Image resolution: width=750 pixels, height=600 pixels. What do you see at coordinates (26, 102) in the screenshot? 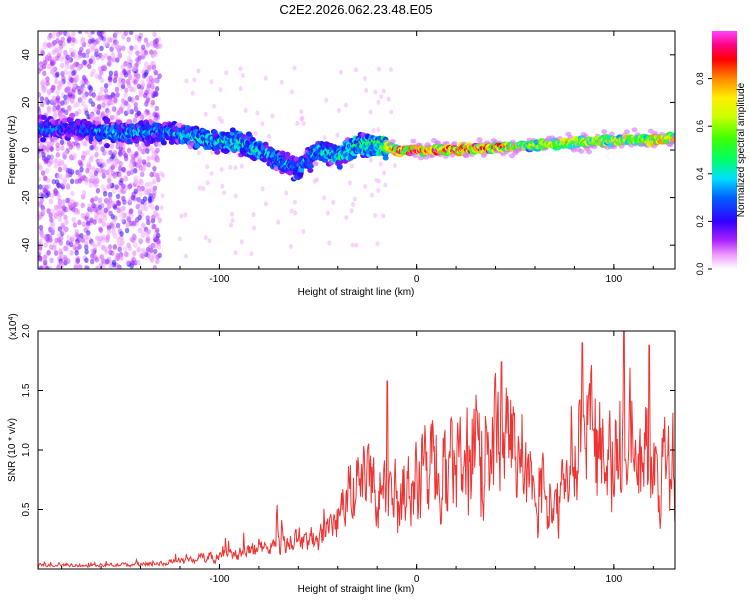
I see `y-tick-label: 20` at bounding box center [26, 102].